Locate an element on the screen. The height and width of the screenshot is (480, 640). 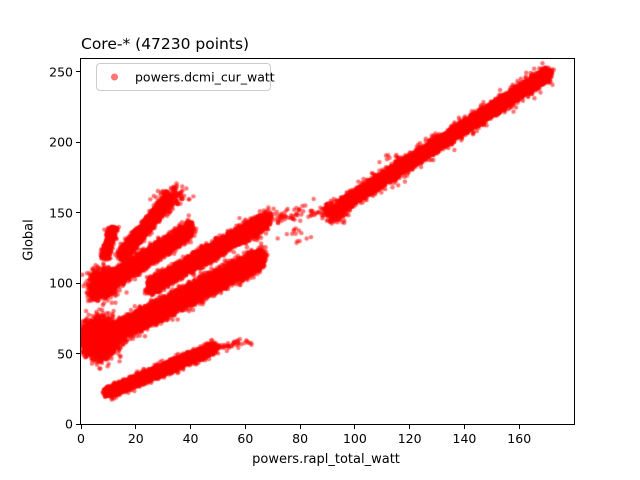
x-tick-label: 40 is located at coordinates (190, 438).